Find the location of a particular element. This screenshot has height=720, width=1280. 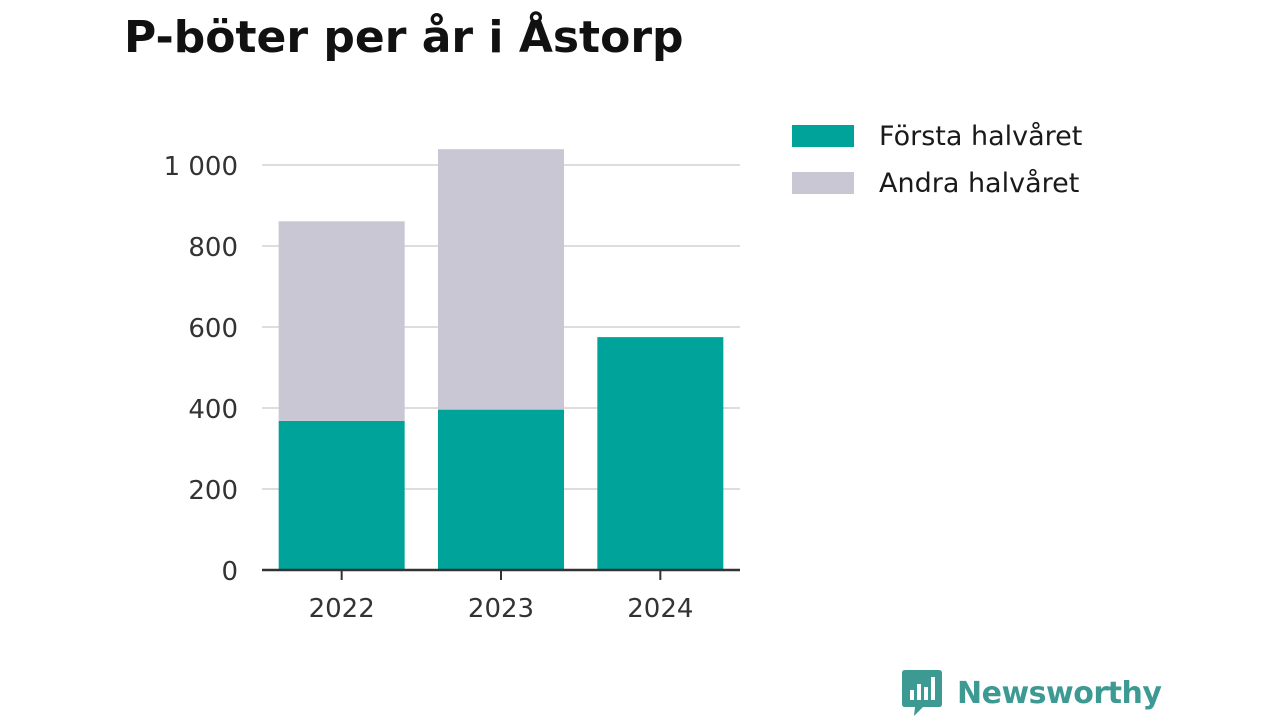

legend-item-first-half: Första halvåret is located at coordinates (937, 136).